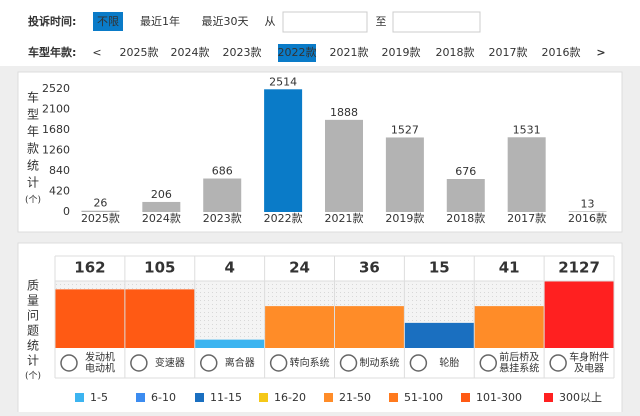 The image size is (640, 416). Describe the element at coordinates (401, 52) in the screenshot. I see `year-option: 2019款` at that location.